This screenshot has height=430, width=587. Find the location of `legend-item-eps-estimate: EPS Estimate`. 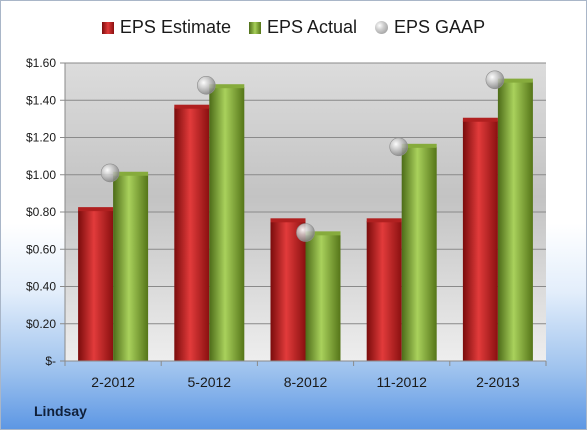

legend-item-eps-estimate: EPS Estimate is located at coordinates (166, 27).